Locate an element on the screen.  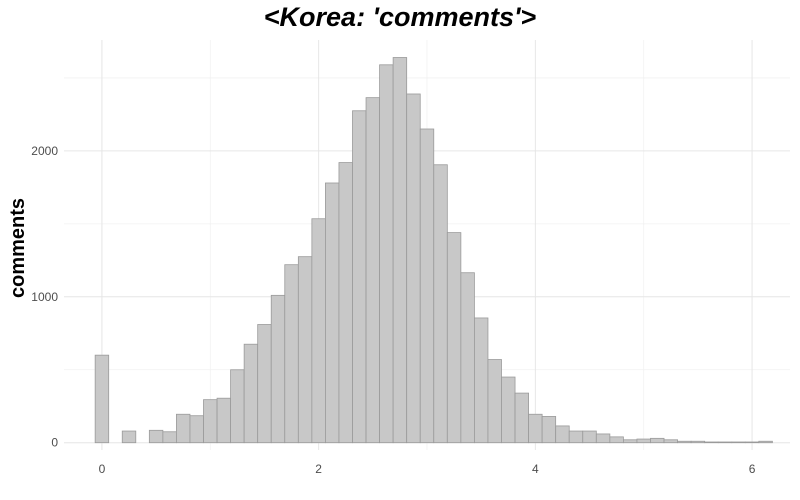
x-tick-label: 0 is located at coordinates (102, 469).